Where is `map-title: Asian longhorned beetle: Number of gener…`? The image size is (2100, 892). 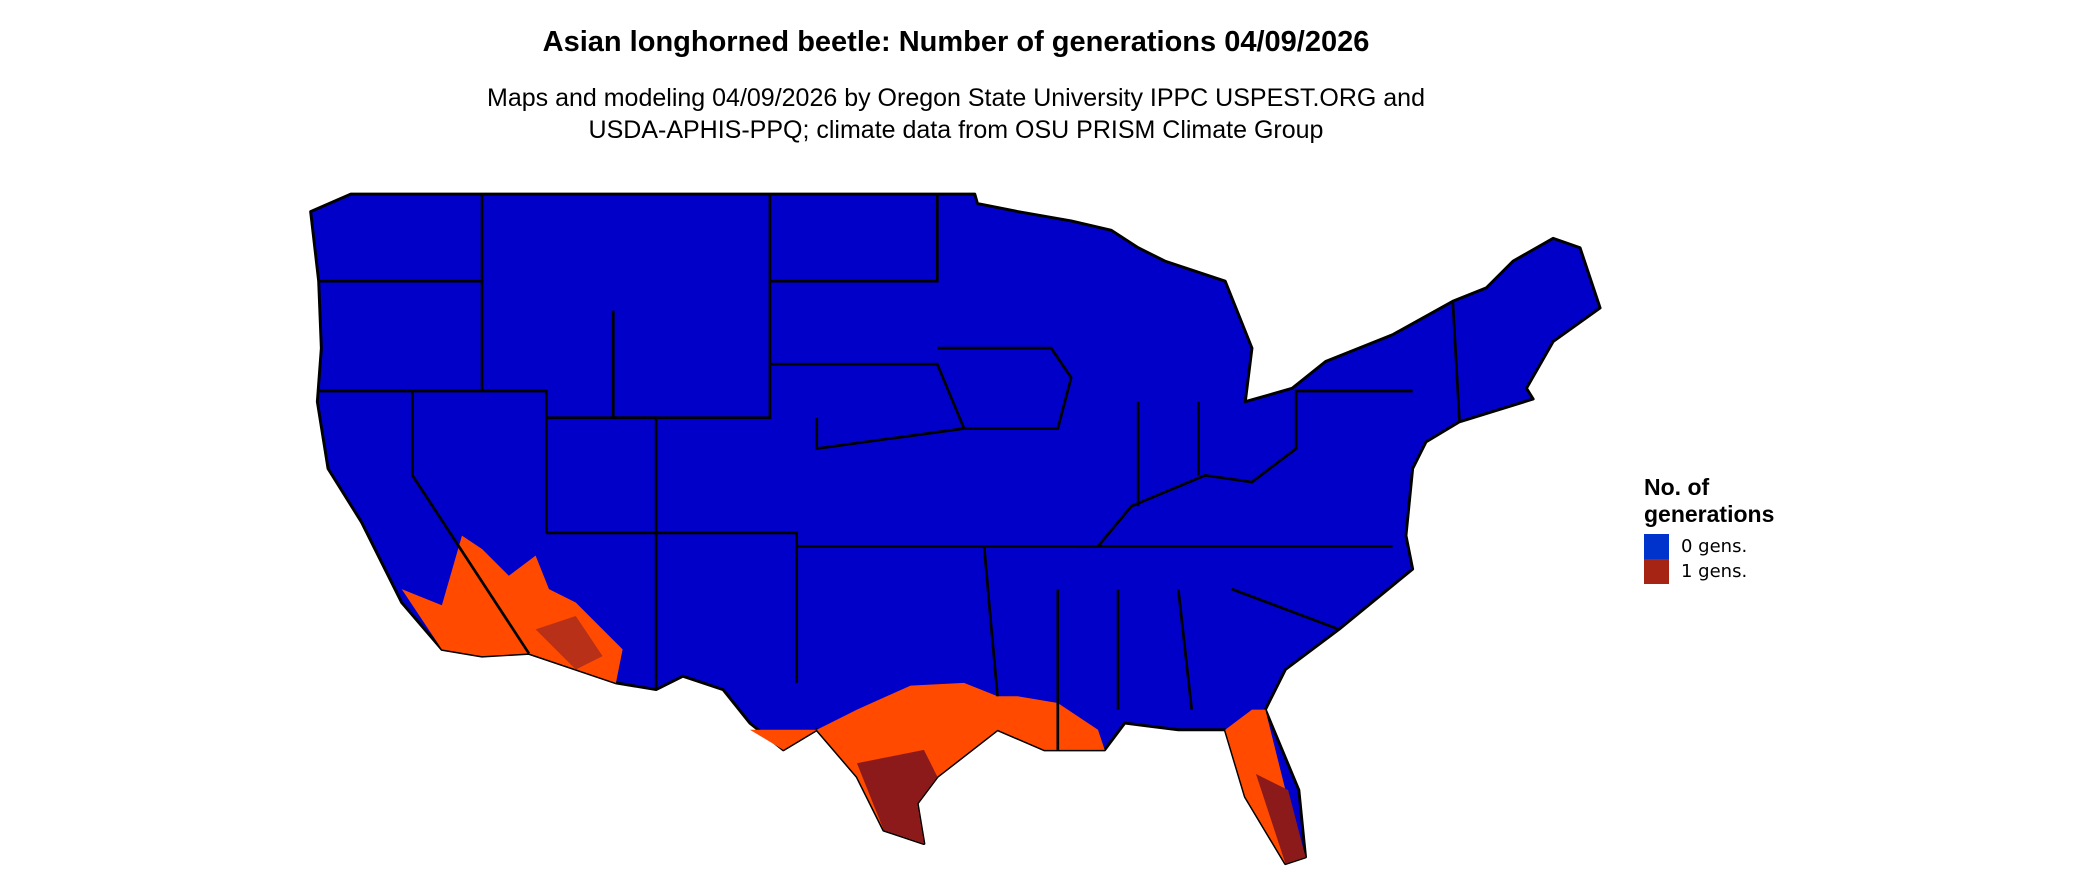 map-title: Asian longhorned beetle: Number of gener… is located at coordinates (956, 42).